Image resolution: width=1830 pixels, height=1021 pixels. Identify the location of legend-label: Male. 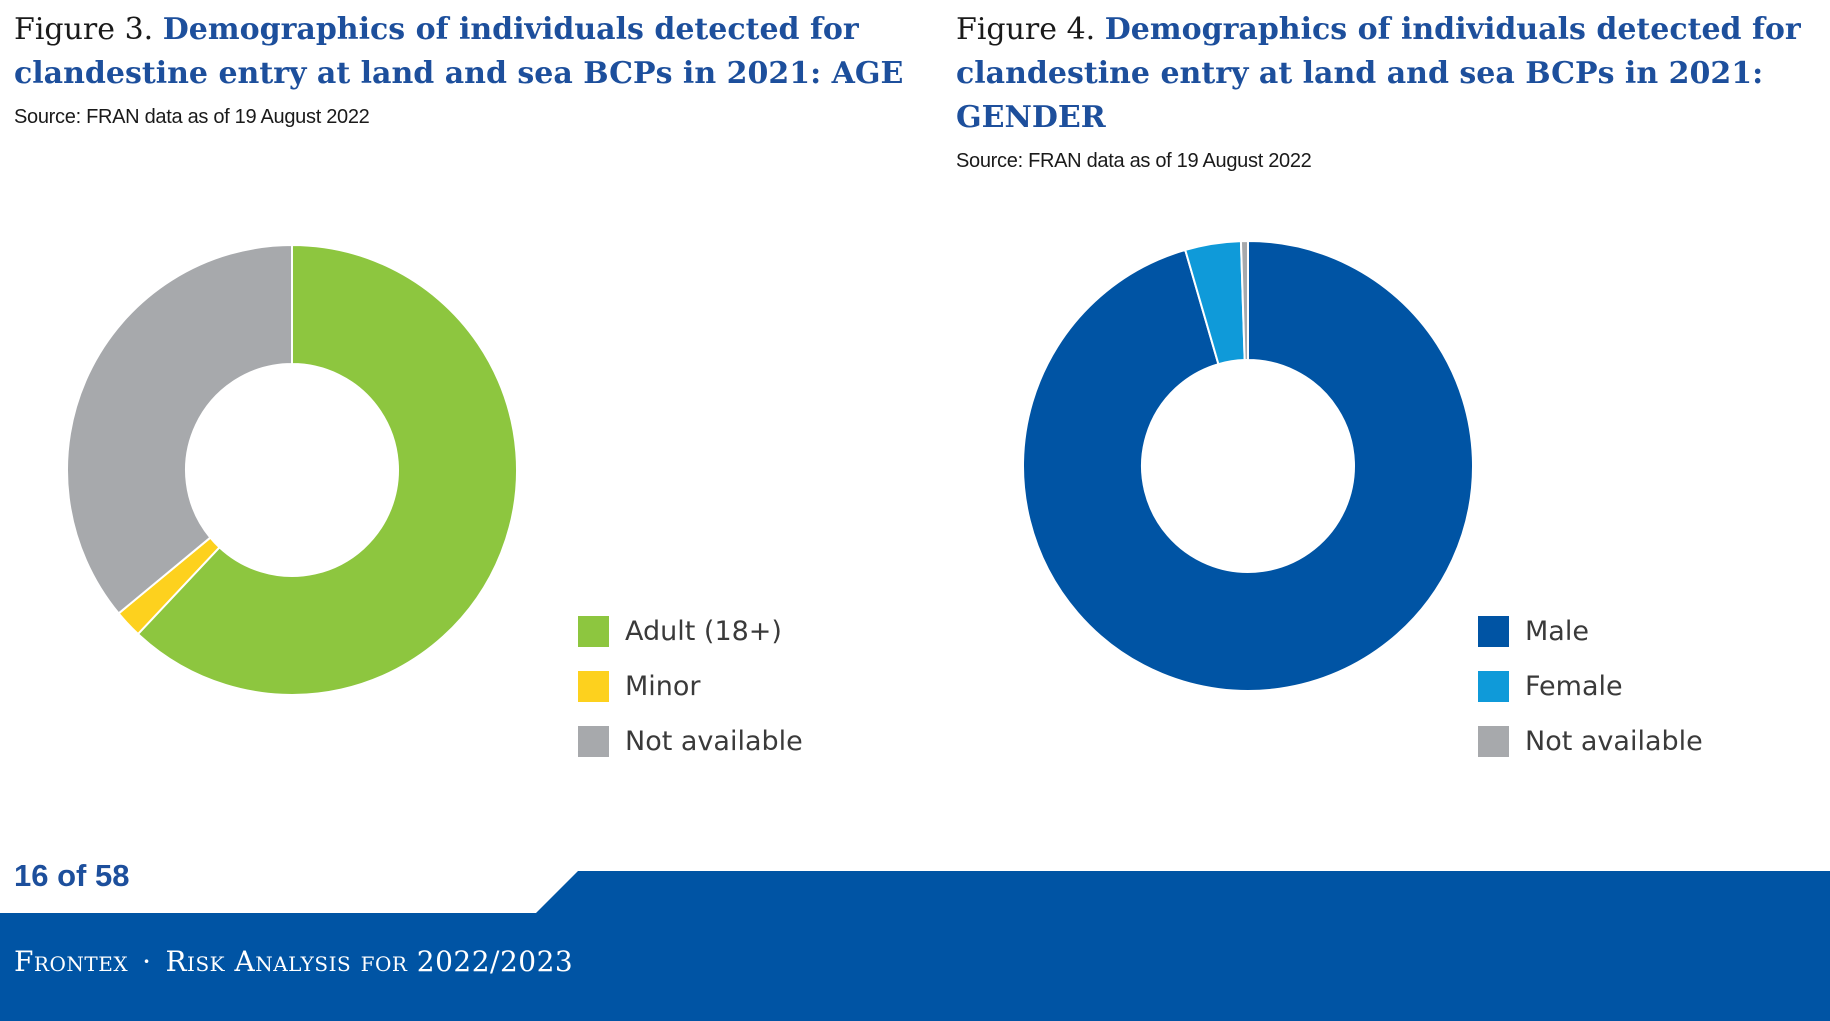
(1557, 631).